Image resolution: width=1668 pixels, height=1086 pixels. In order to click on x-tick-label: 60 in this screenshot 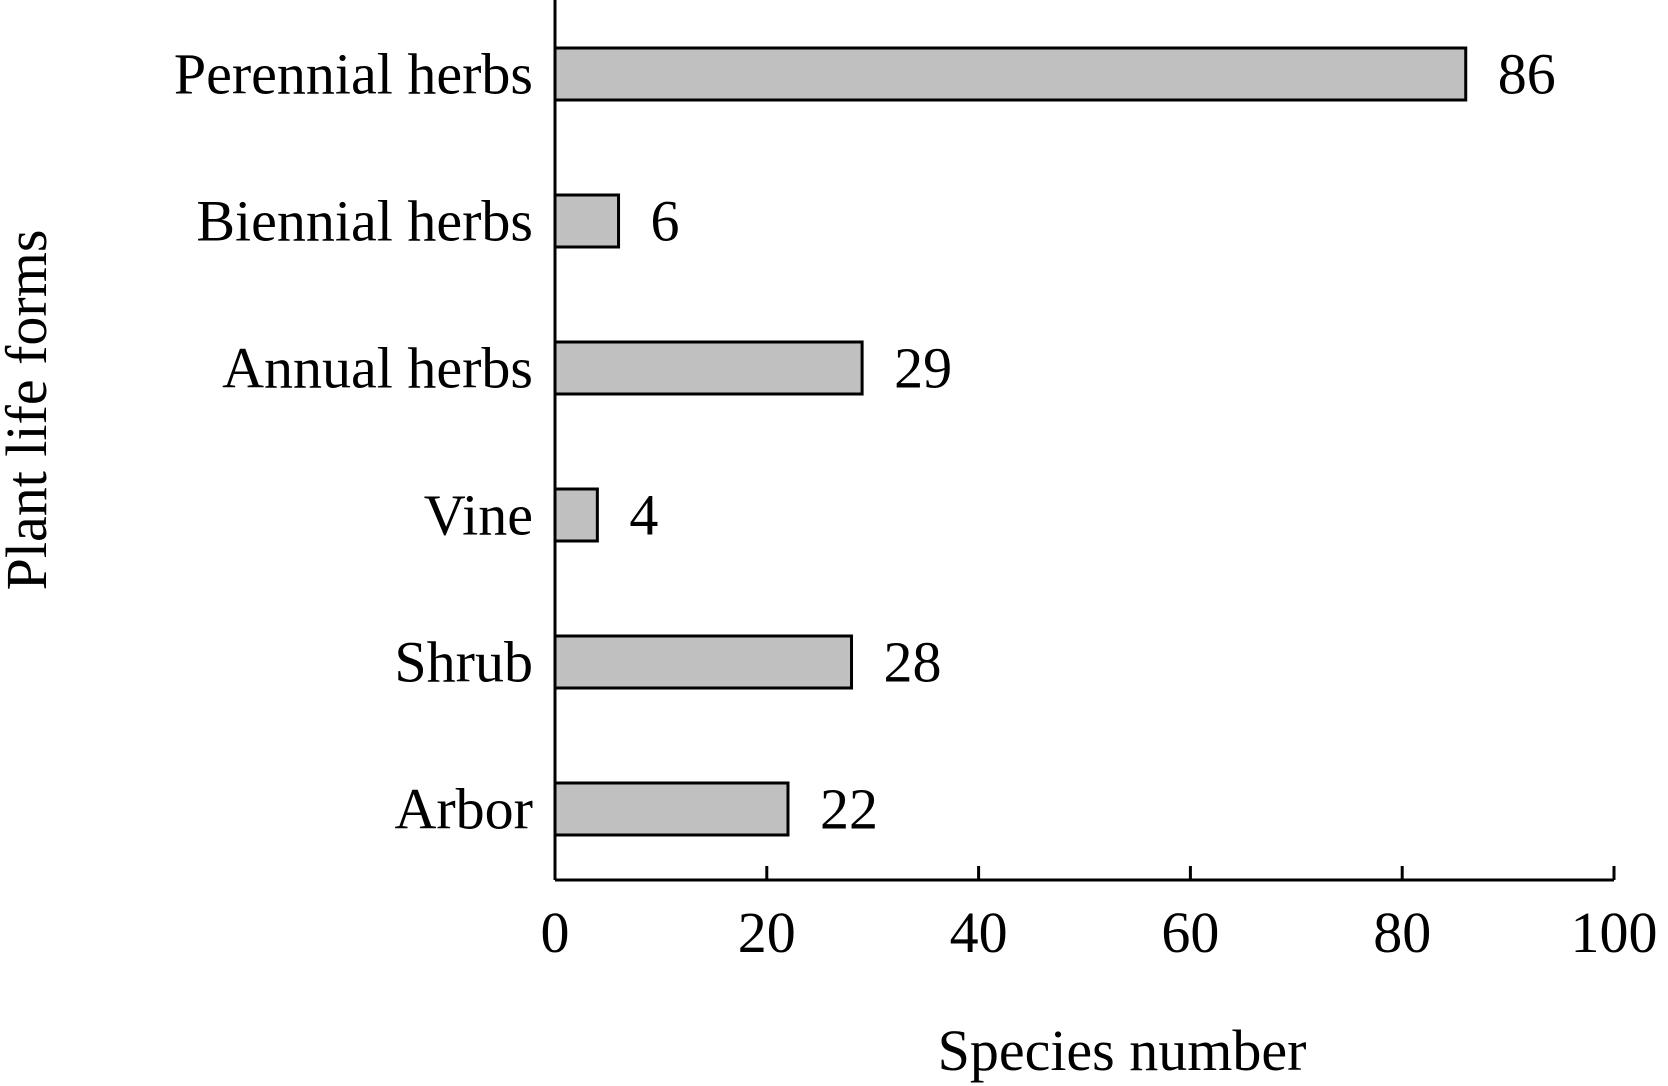, I will do `click(1190, 932)`.